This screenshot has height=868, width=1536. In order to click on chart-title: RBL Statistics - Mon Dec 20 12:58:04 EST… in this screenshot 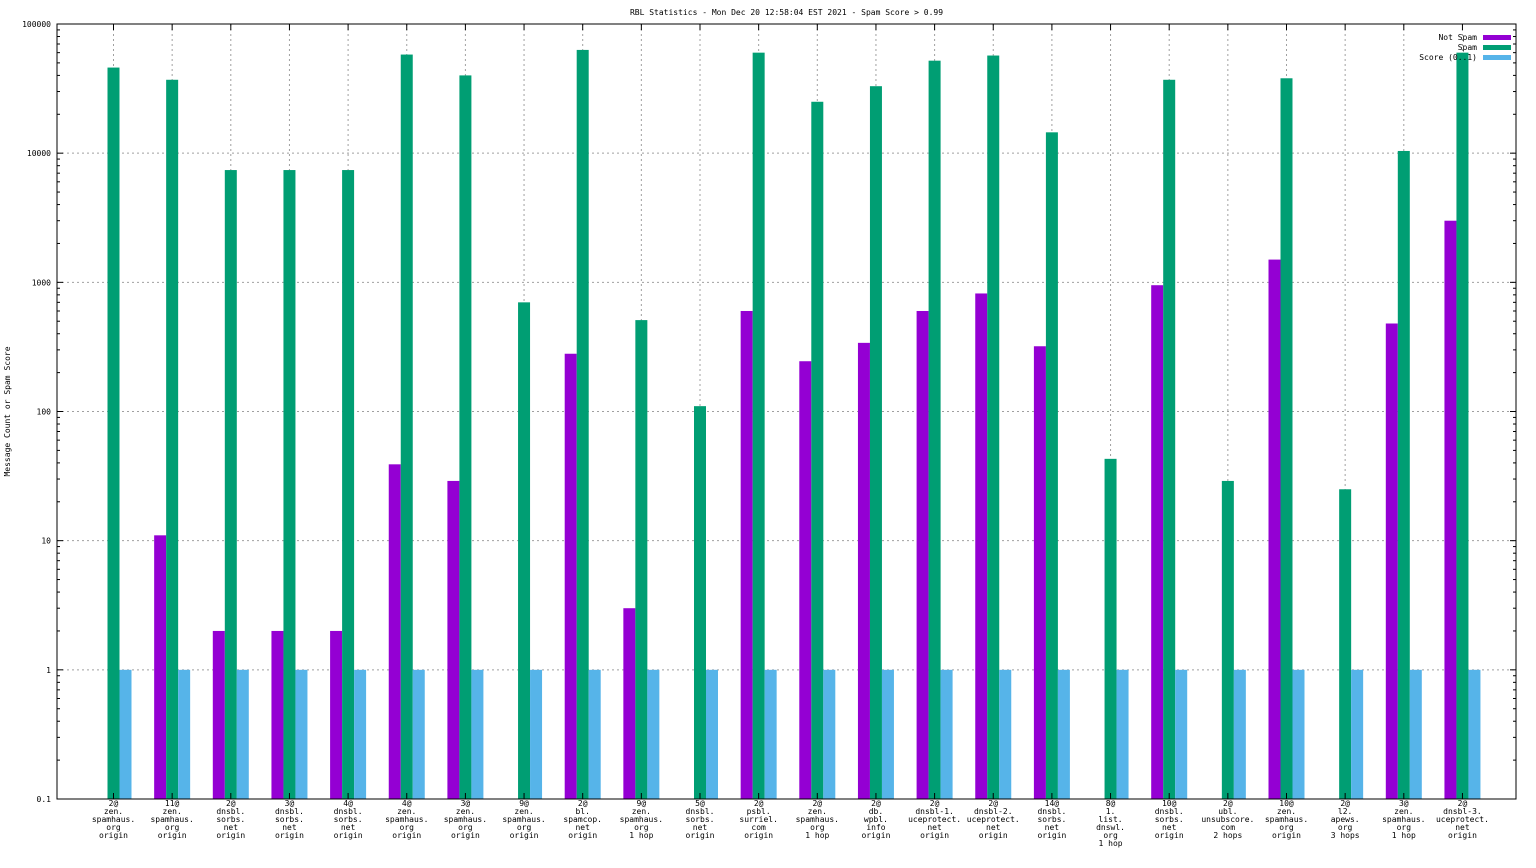, I will do `click(786, 12)`.